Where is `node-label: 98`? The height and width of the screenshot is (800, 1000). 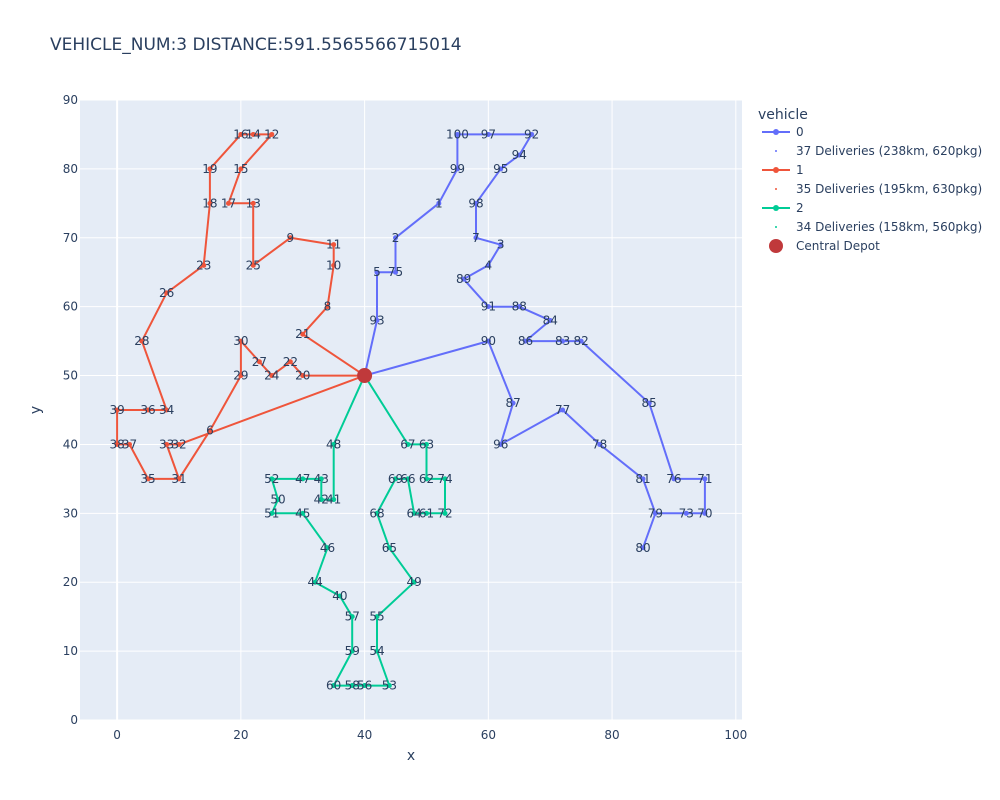 node-label: 98 is located at coordinates (475, 203).